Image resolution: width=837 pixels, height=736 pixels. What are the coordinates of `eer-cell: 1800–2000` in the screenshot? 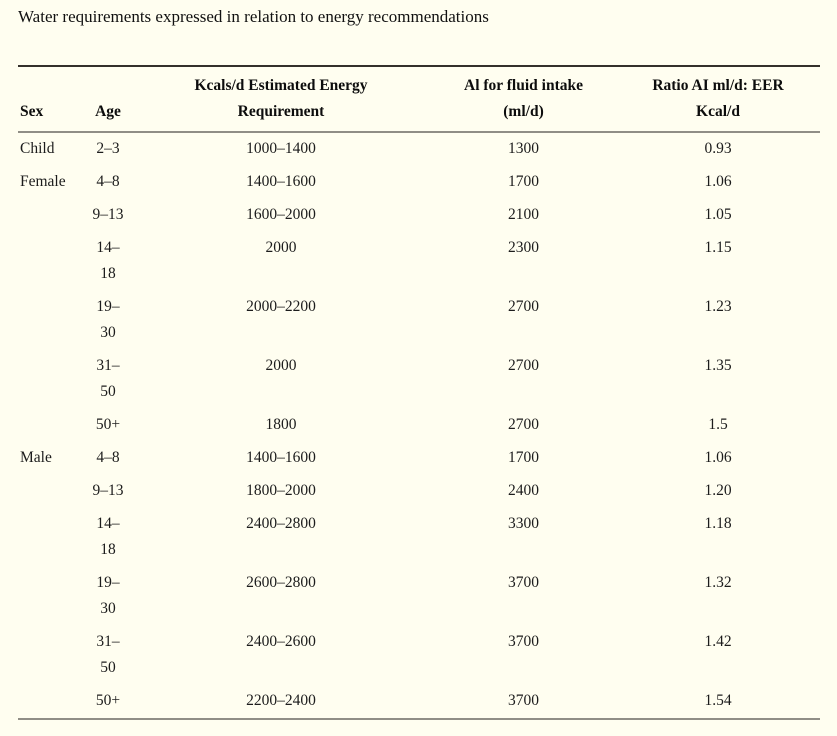 It's located at (281, 490).